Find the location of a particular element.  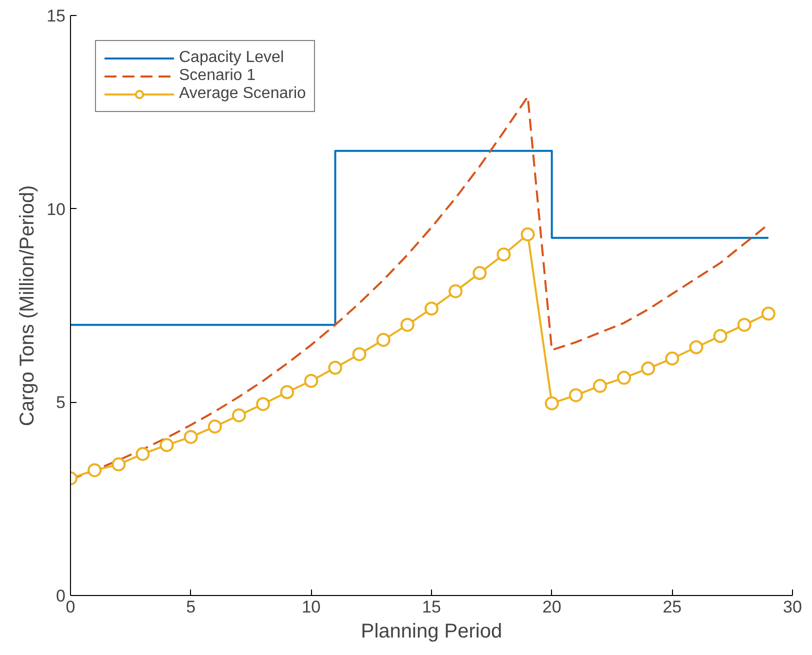

y-tick-label: 15 is located at coordinates (56, 16).